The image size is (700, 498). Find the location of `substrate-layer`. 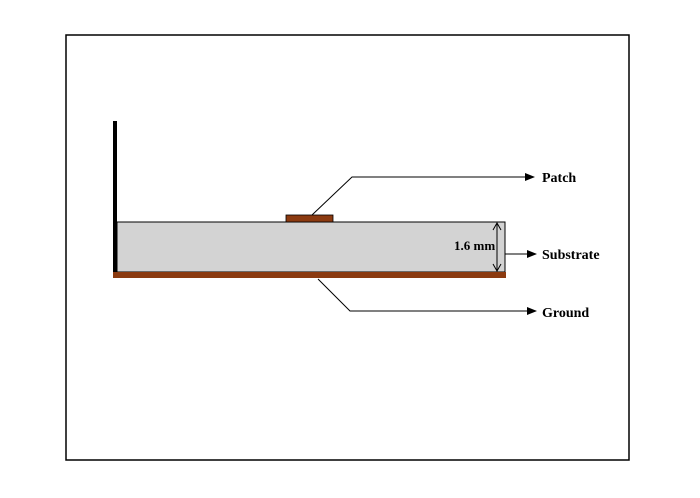

substrate-layer is located at coordinates (311, 247).